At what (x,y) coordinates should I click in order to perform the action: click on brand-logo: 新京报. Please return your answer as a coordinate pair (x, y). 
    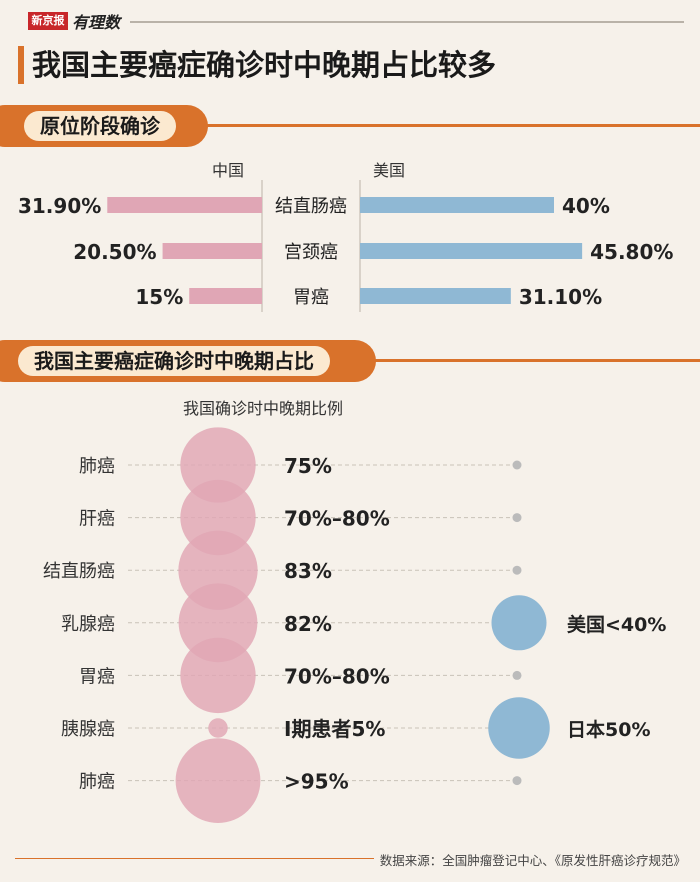
    Looking at the image, I should click on (48, 21).